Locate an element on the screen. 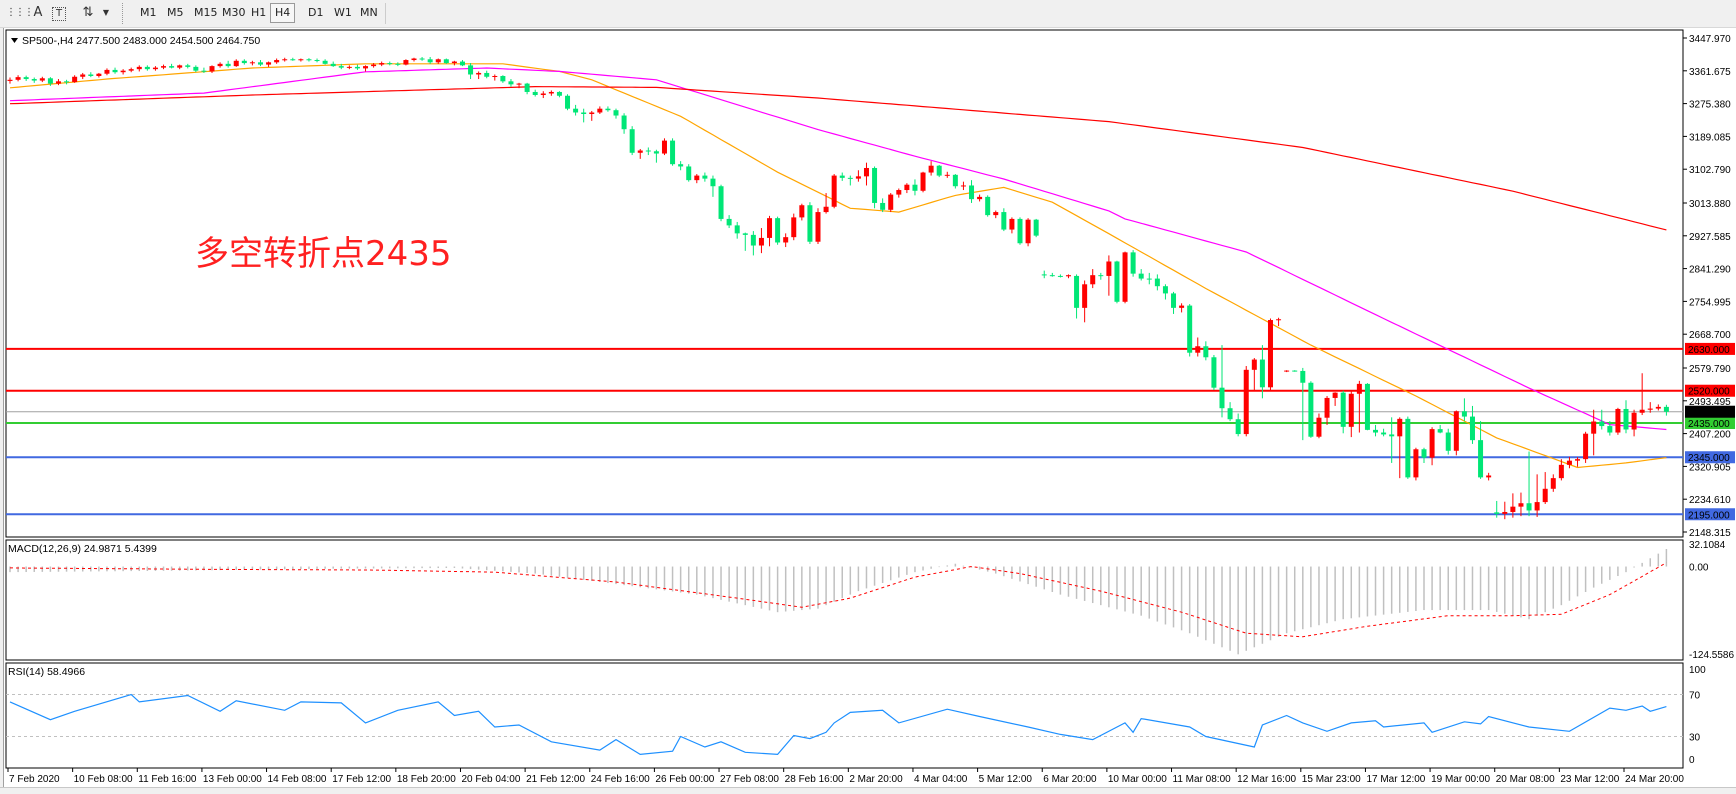  price-axis-label: 2493.495 is located at coordinates (1710, 402).